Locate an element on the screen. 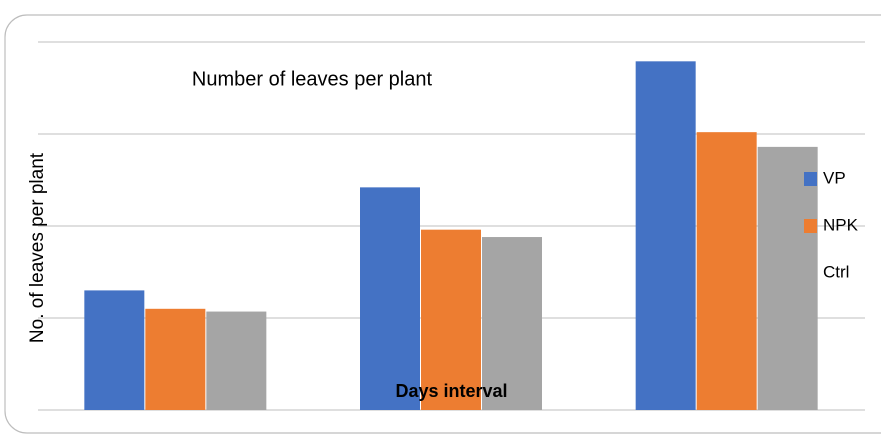 Image resolution: width=881 pixels, height=435 pixels. y-axis-label: No. of leaves per plant is located at coordinates (37, 247).